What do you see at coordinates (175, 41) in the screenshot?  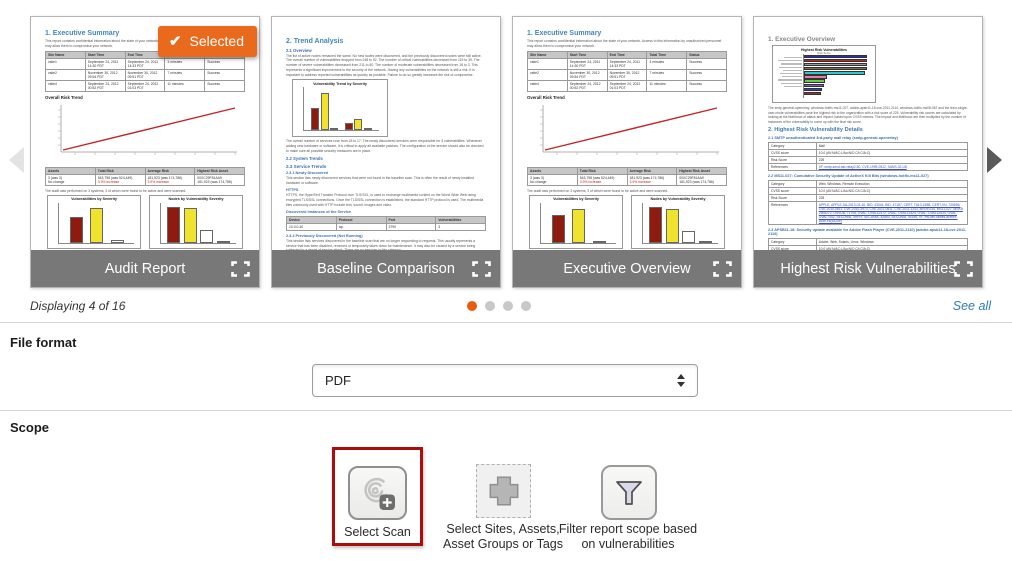 I see `check-icon: ✔` at bounding box center [175, 41].